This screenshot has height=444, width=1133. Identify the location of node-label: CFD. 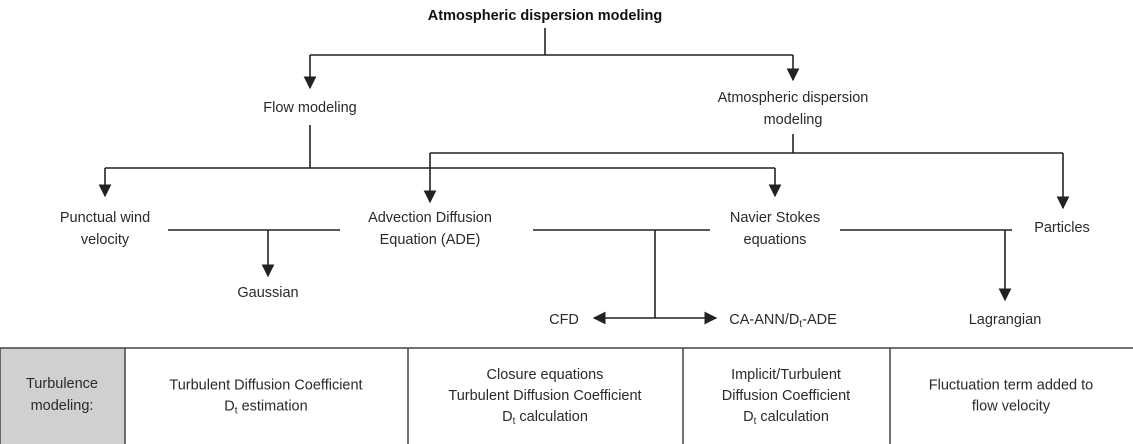
(564, 320).